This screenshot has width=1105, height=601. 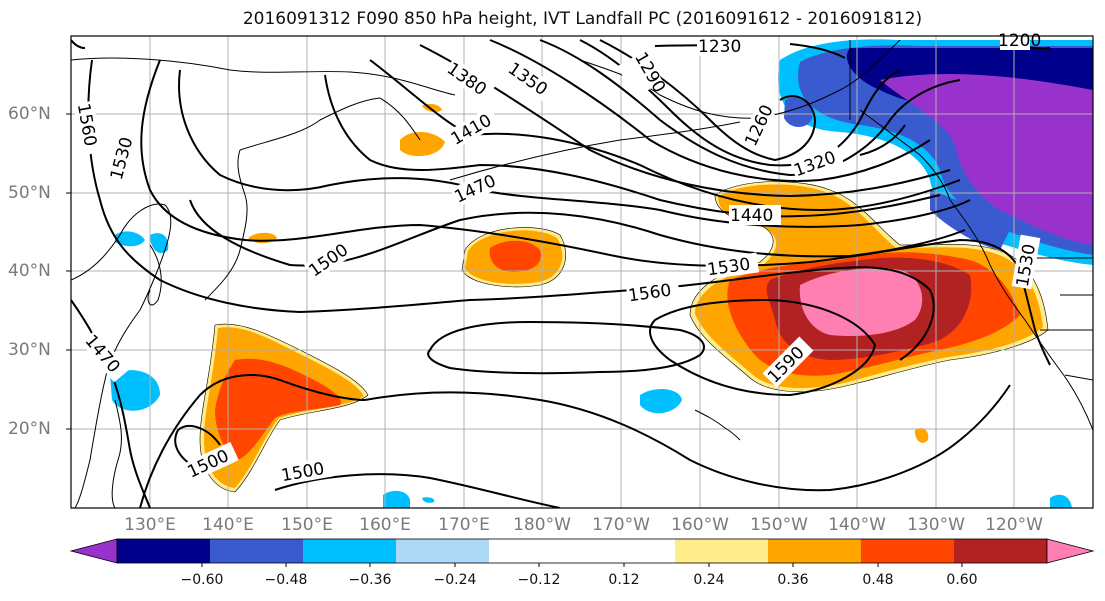 What do you see at coordinates (857, 525) in the screenshot?
I see `lon-label: 140°W` at bounding box center [857, 525].